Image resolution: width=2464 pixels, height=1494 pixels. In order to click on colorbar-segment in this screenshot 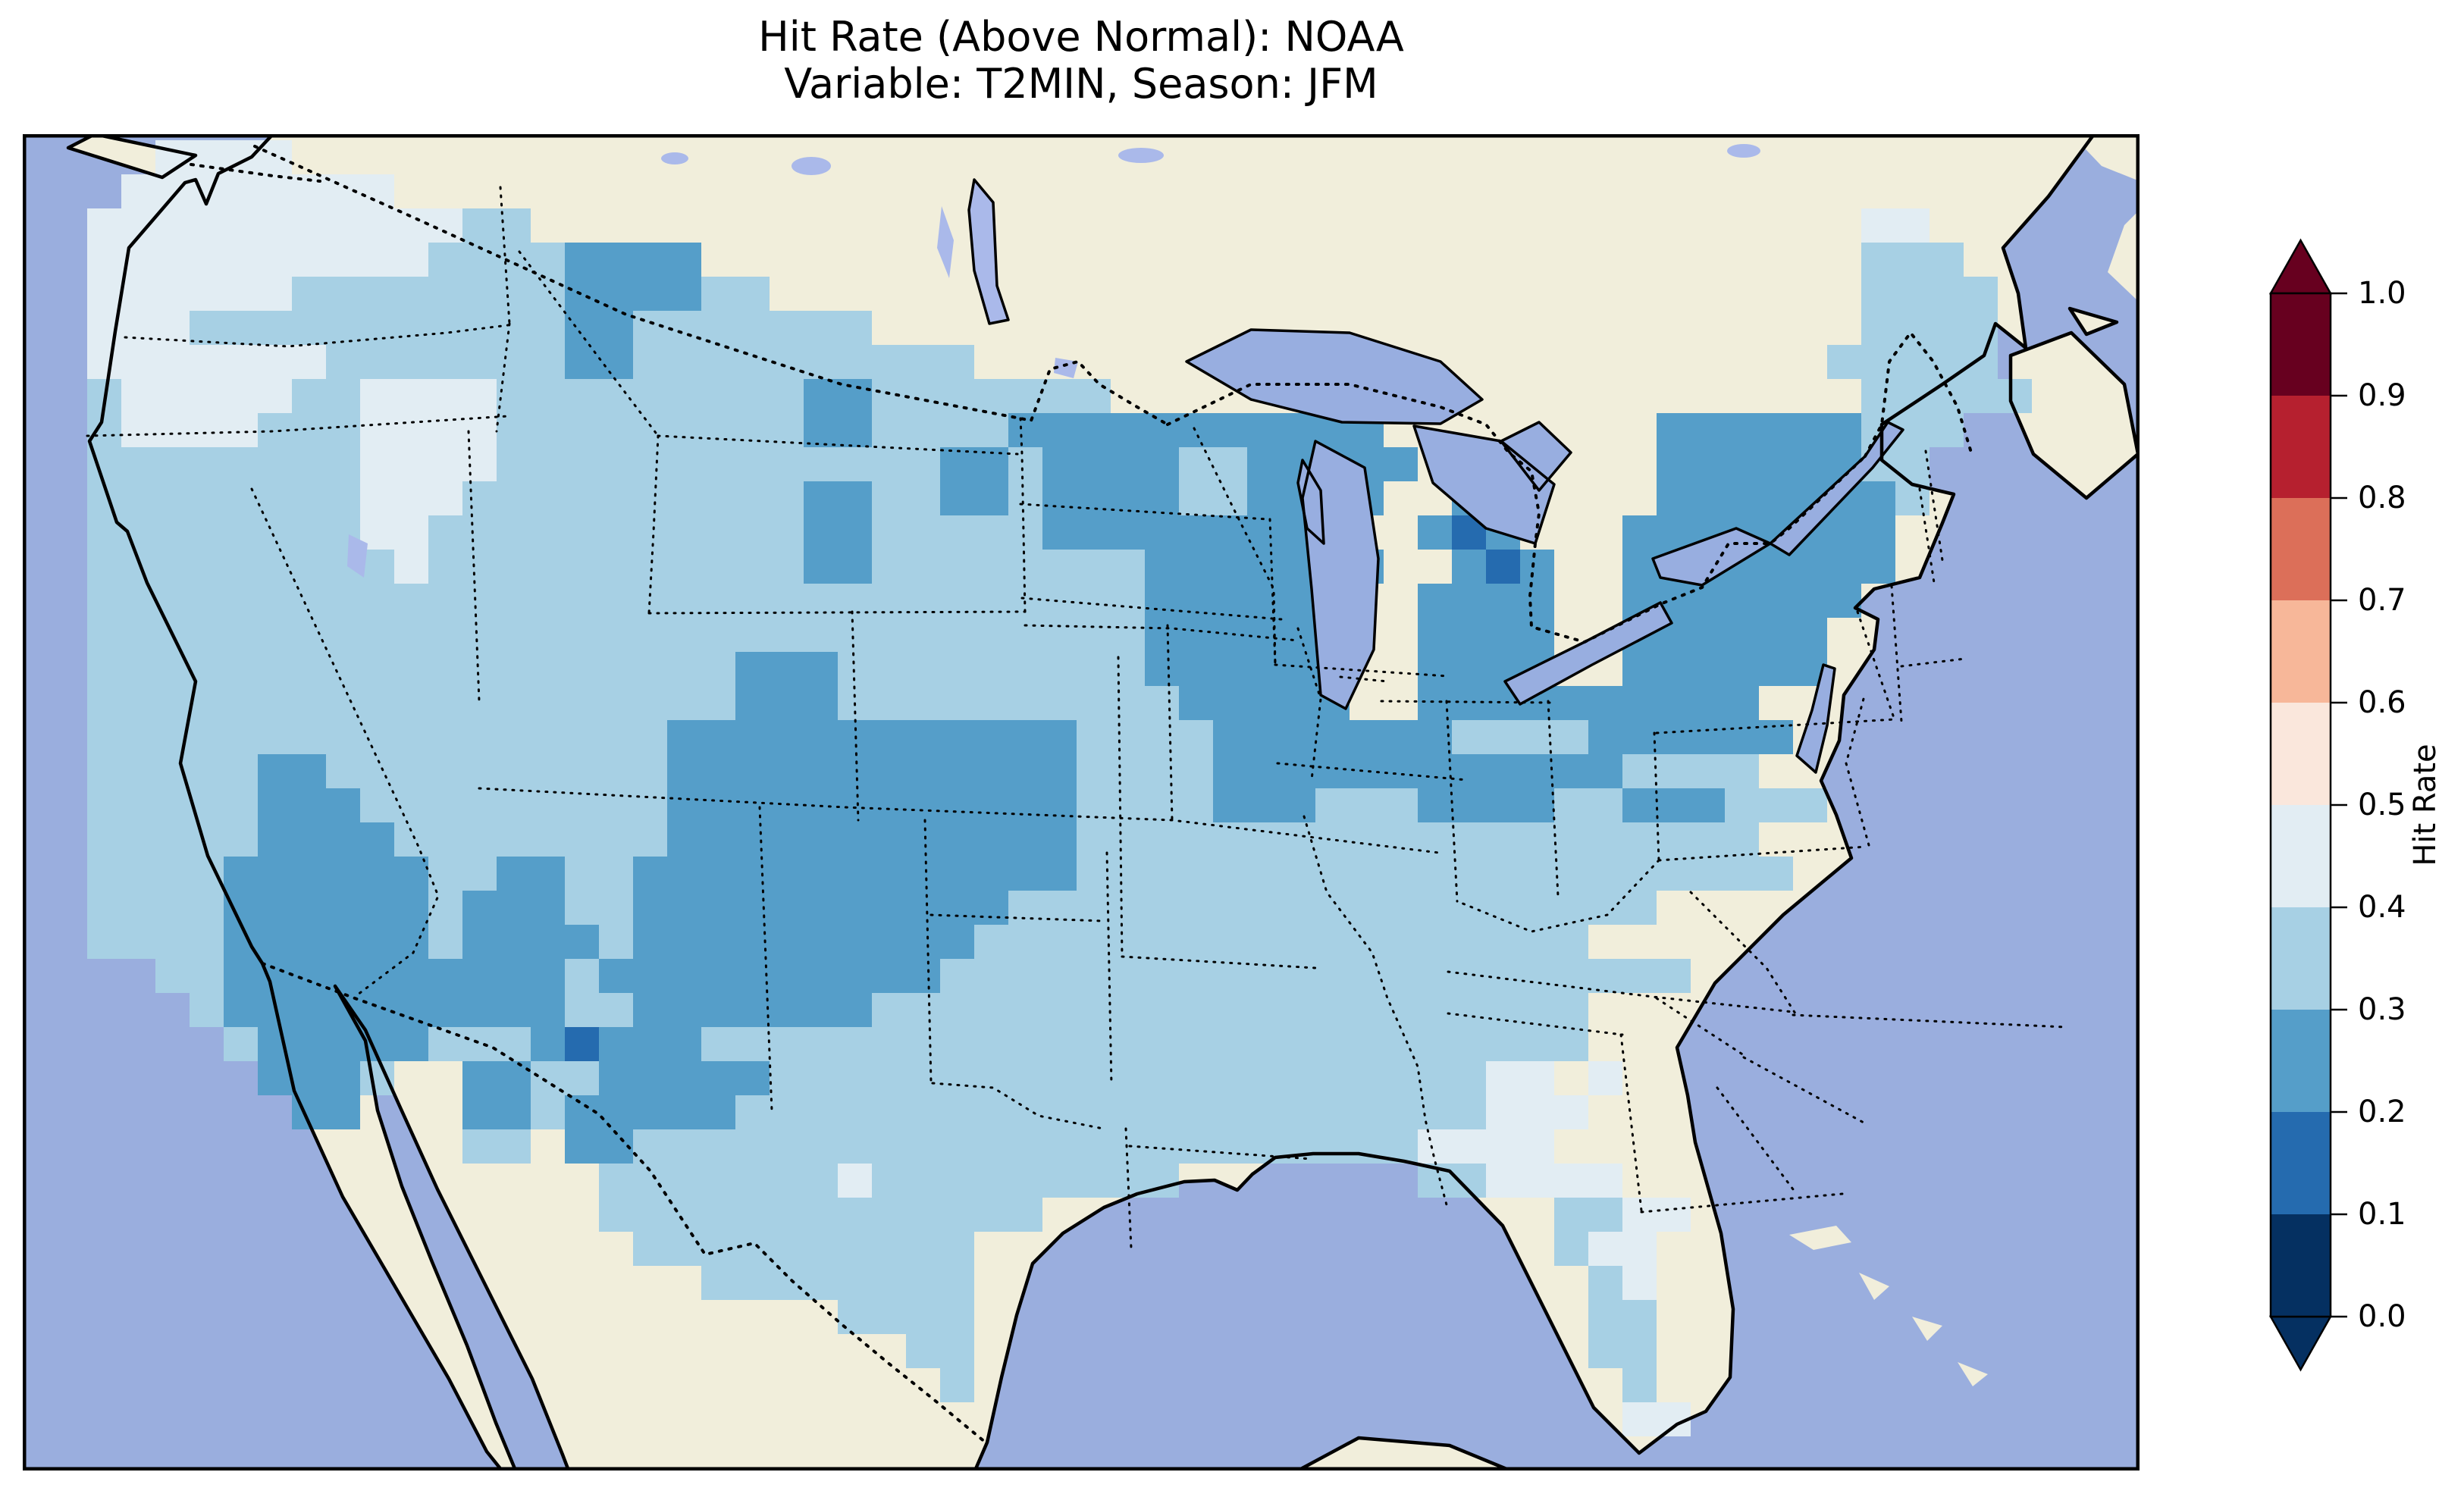, I will do `click(2301, 447)`.